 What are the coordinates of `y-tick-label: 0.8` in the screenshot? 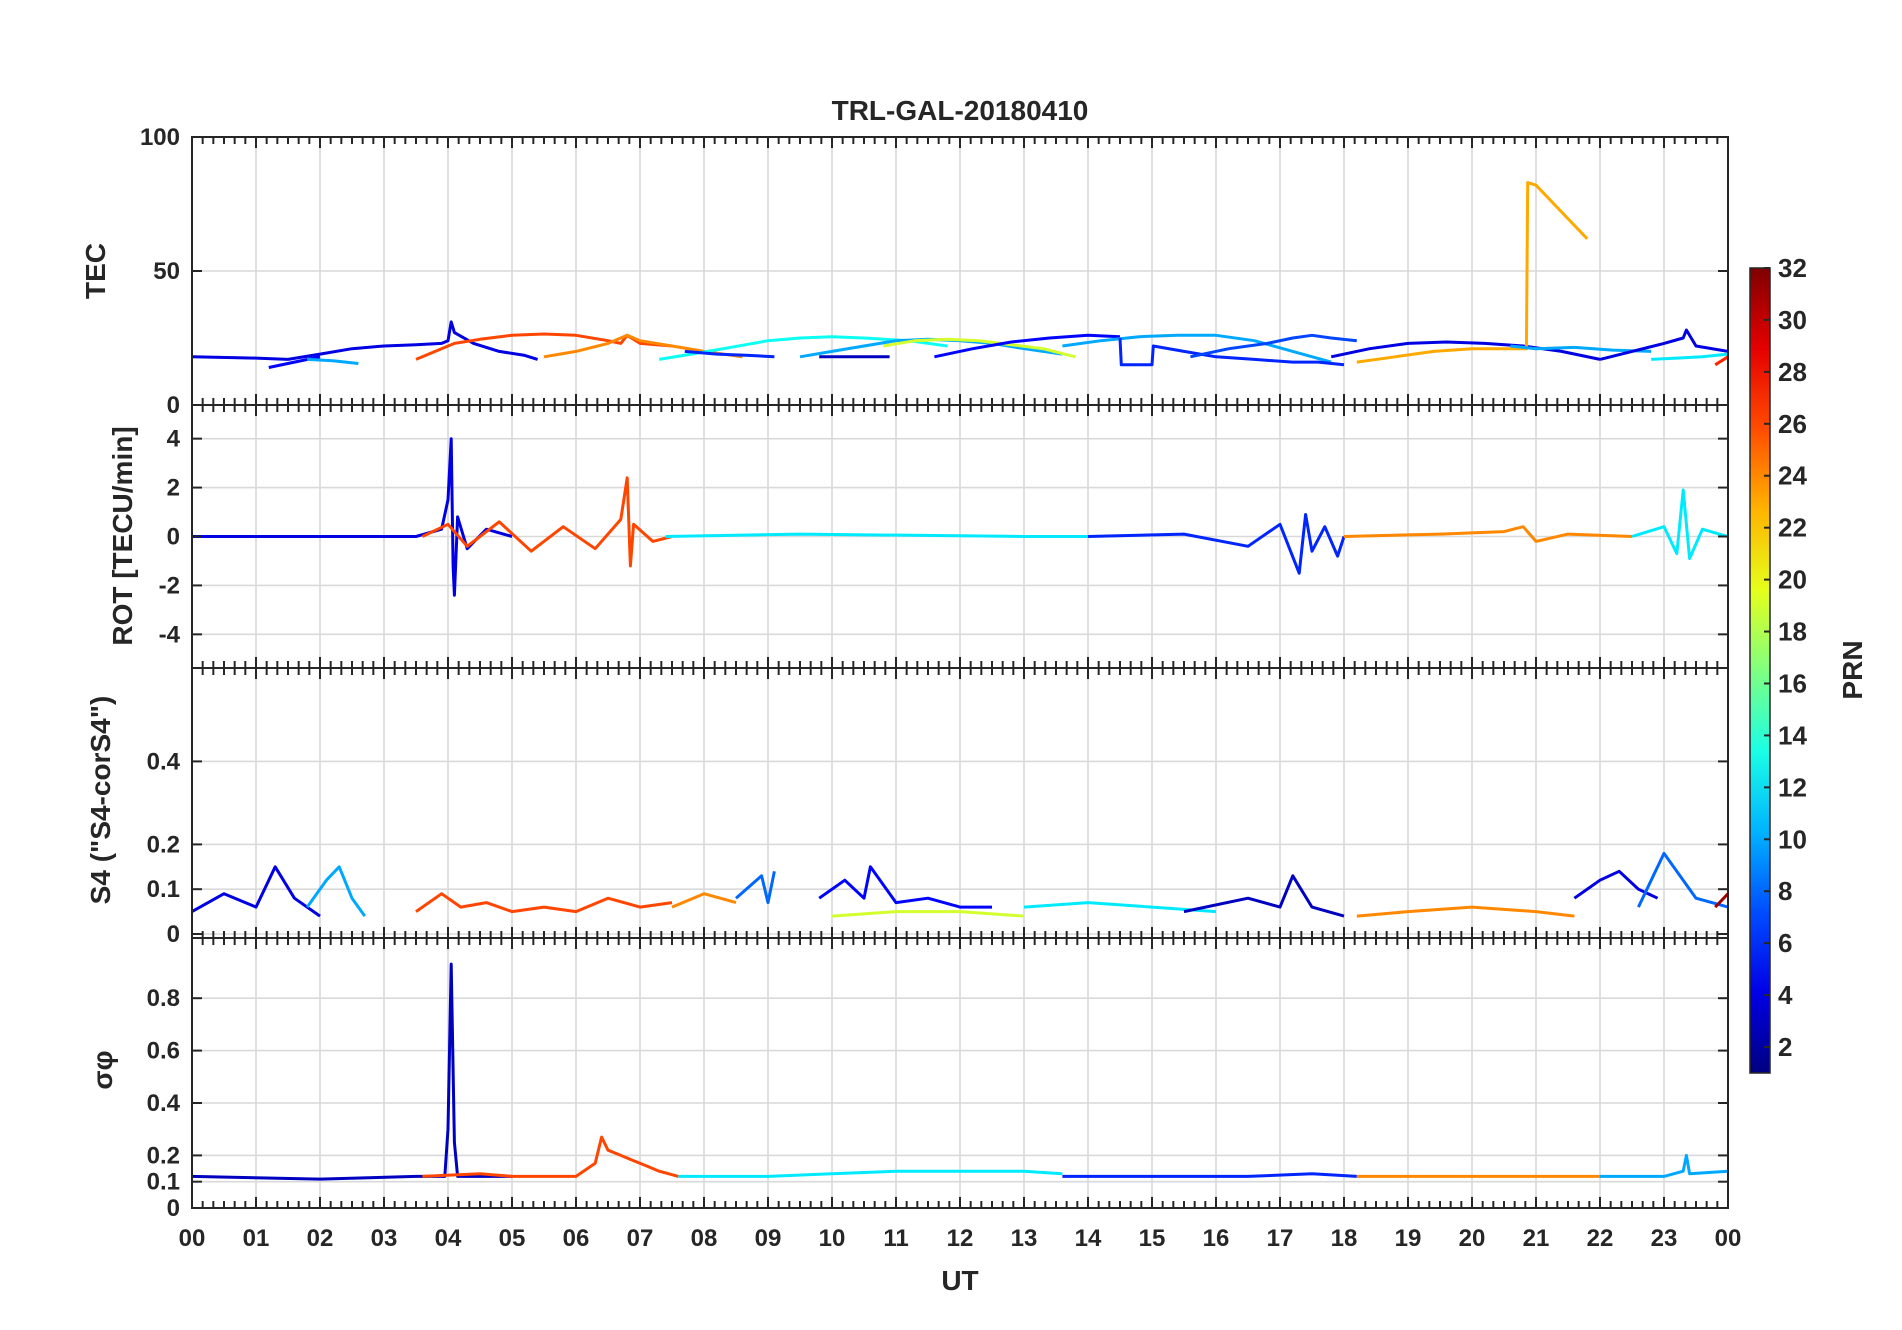 It's located at (163, 998).